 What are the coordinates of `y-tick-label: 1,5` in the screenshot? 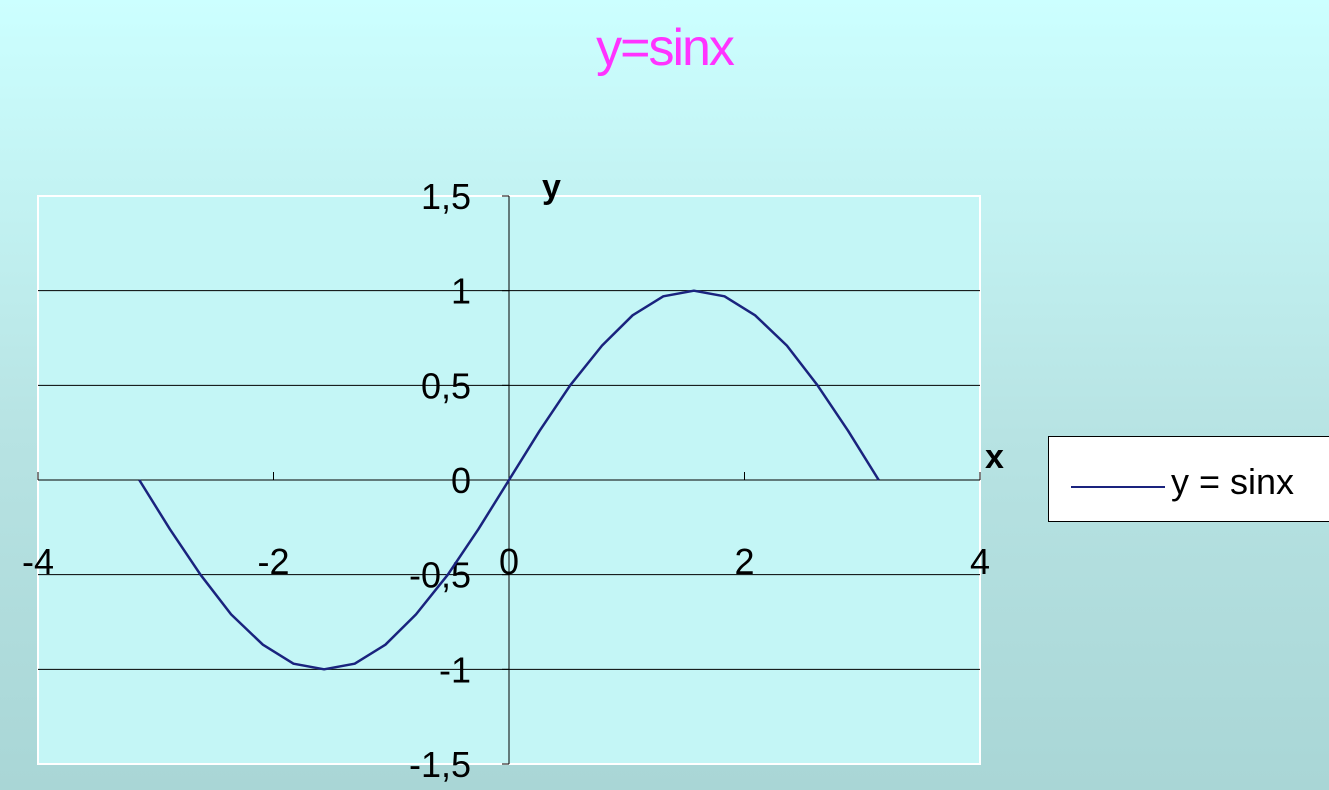 It's located at (446, 196).